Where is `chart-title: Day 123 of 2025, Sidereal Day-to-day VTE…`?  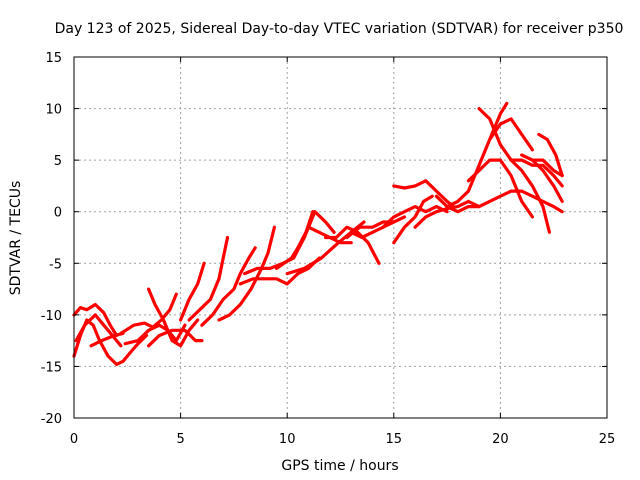 chart-title: Day 123 of 2025, Sidereal Day-to-day VTE… is located at coordinates (339, 29).